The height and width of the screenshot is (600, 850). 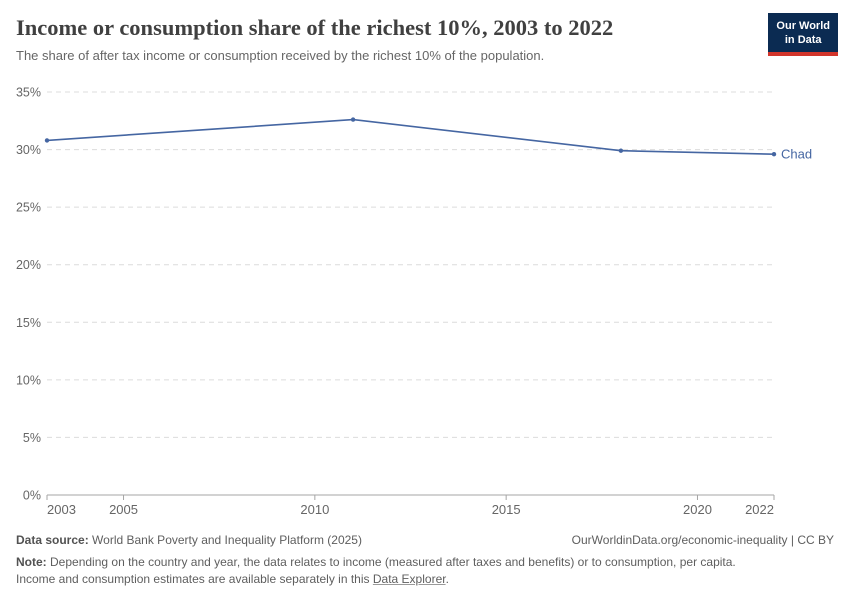 What do you see at coordinates (28, 265) in the screenshot?
I see `y-tick-label: 20%` at bounding box center [28, 265].